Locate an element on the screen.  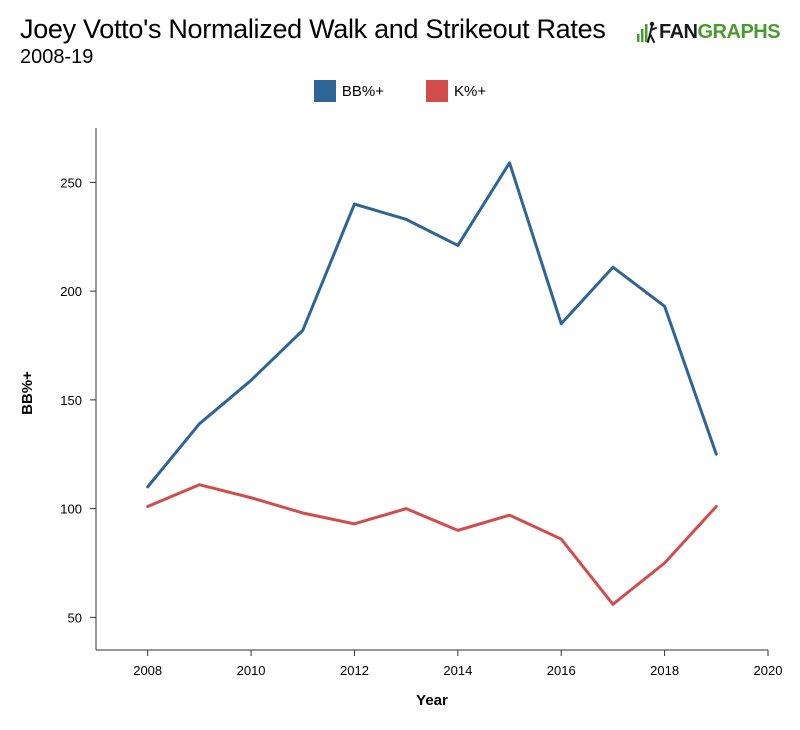
x-tick-label: 2008 is located at coordinates (147, 670).